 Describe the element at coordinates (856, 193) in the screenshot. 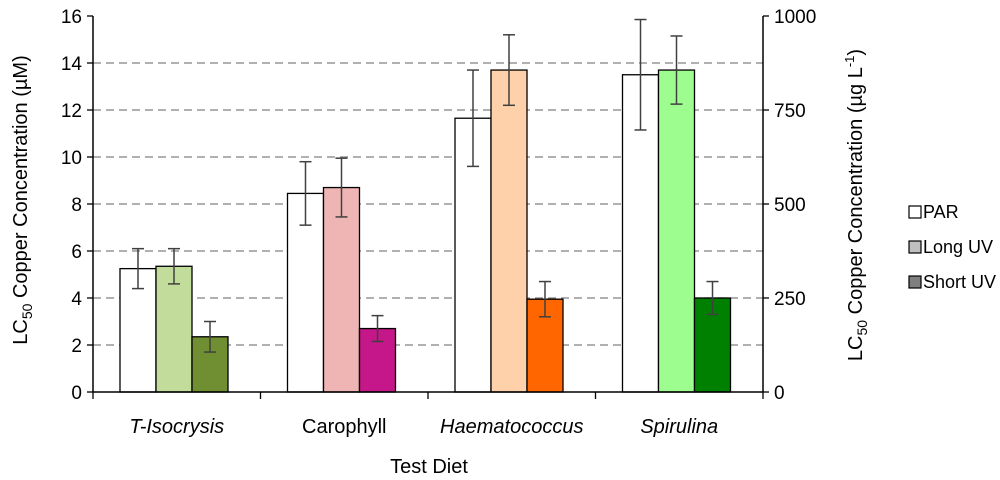

I see `y2-axis-title-suffix: Copper Concentration (µg L` at that location.